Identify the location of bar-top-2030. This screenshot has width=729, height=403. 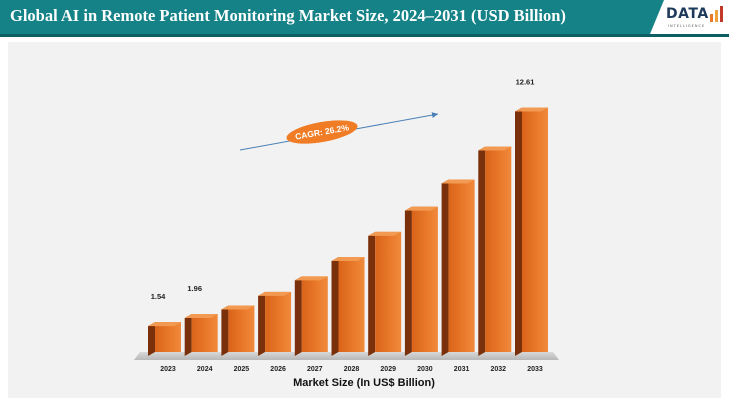
(421, 208).